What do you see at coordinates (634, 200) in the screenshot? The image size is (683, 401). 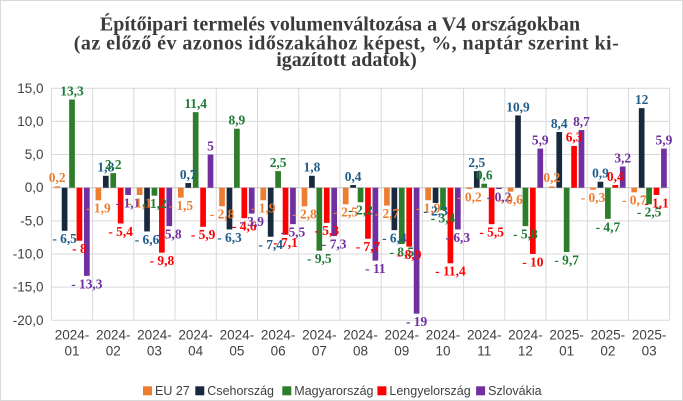 I see `svg-text: - 0,7` at bounding box center [634, 200].